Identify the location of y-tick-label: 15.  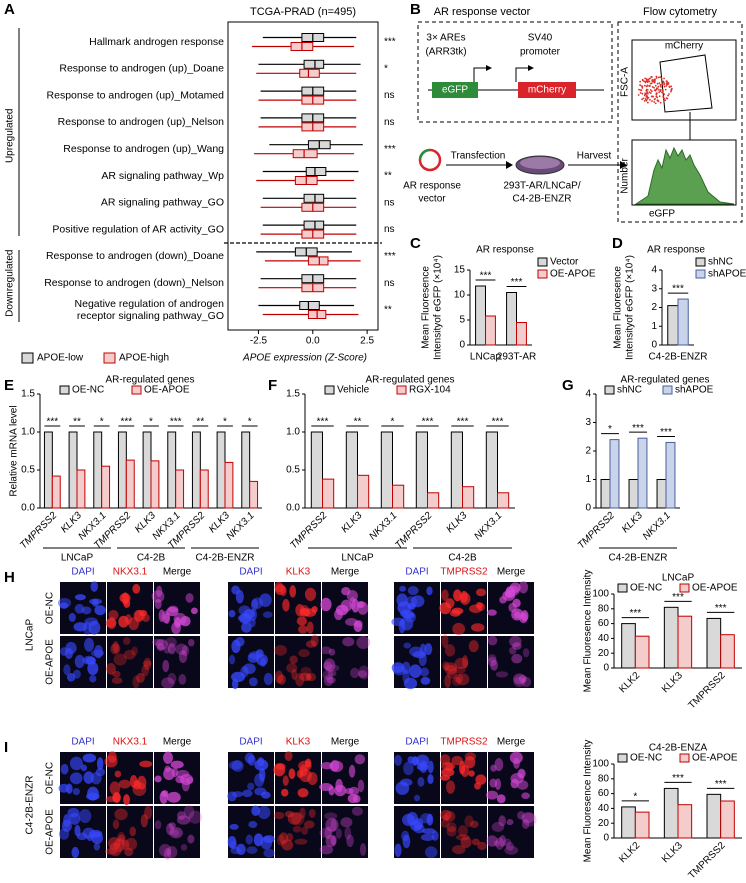
(460, 270).